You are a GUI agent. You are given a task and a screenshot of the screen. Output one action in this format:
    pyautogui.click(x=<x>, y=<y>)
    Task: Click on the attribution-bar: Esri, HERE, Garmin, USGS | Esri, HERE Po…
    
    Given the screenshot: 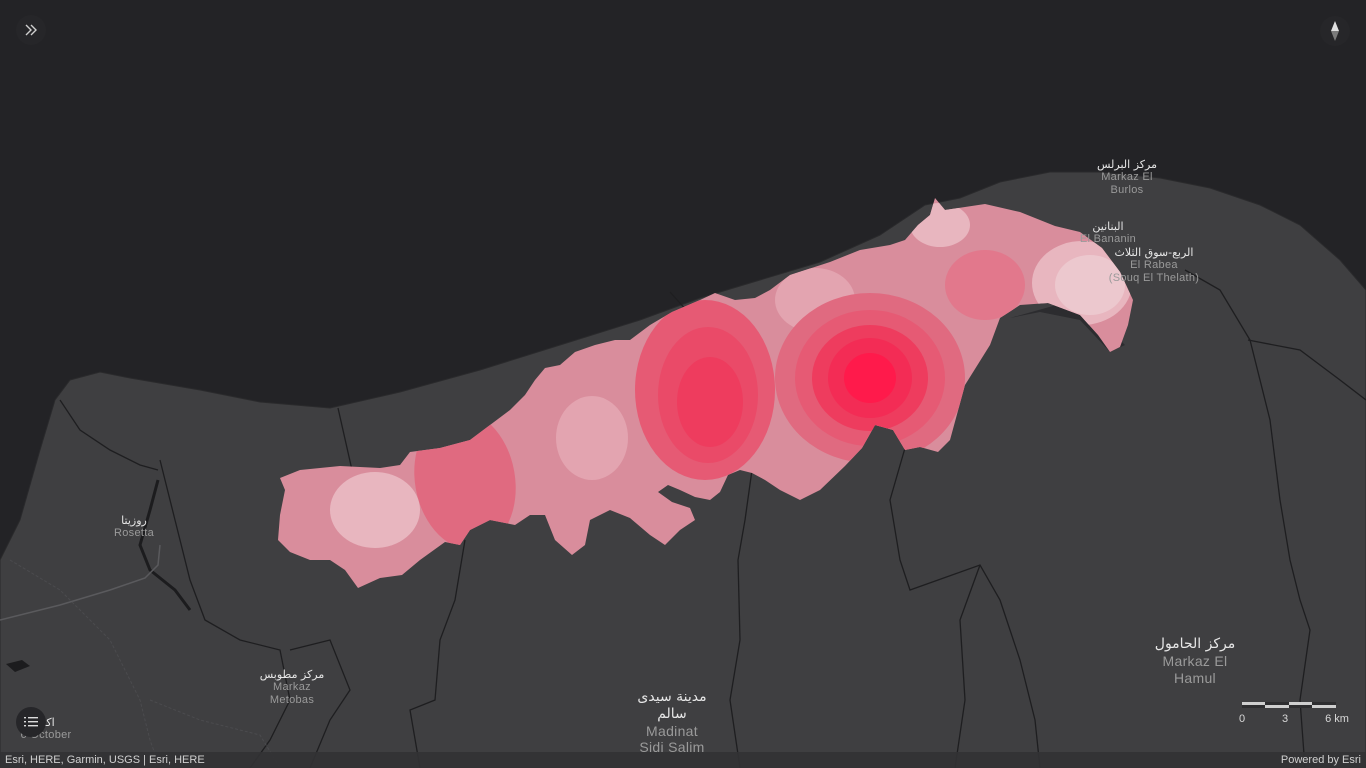 What is the action you would take?
    pyautogui.click(x=683, y=760)
    